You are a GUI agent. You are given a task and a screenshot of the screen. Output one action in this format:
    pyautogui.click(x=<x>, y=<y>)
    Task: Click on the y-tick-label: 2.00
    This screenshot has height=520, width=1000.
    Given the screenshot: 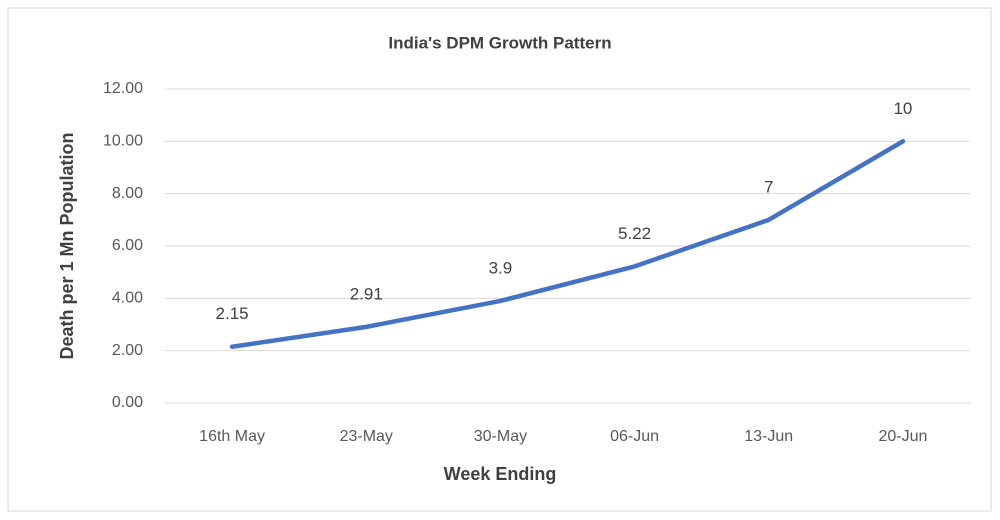 What is the action you would take?
    pyautogui.click(x=127, y=350)
    